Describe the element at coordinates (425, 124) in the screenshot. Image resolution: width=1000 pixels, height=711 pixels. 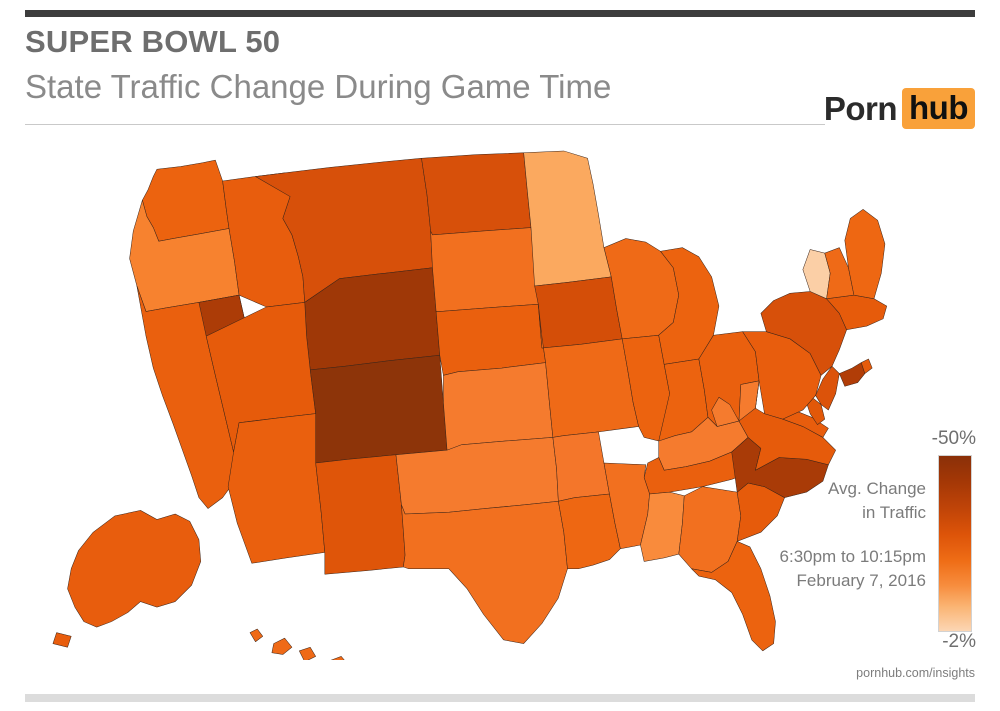
I see `header-divider` at that location.